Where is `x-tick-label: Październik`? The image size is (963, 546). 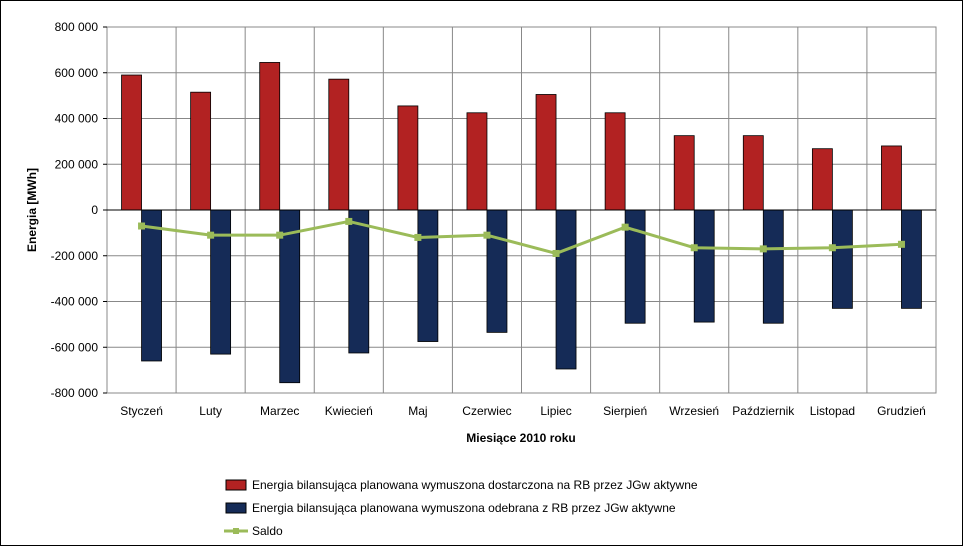 x-tick-label: Październik is located at coordinates (763, 411).